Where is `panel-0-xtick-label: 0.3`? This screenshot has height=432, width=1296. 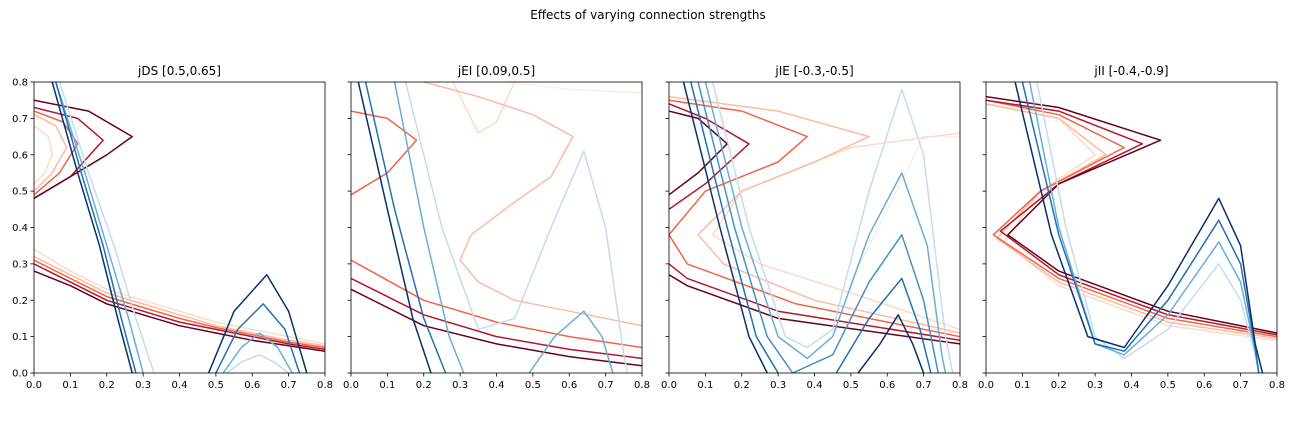
panel-0-xtick-label: 0.3 is located at coordinates (143, 385).